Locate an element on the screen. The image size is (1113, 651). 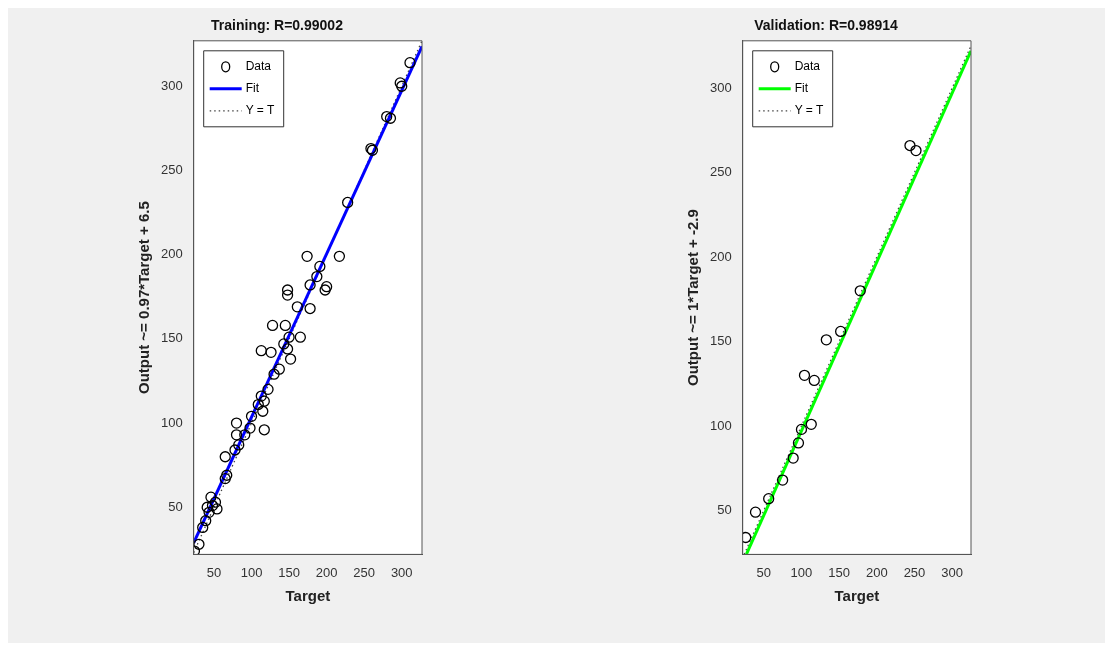
chart-title: Training: R=0.99002 is located at coordinates (277, 25).